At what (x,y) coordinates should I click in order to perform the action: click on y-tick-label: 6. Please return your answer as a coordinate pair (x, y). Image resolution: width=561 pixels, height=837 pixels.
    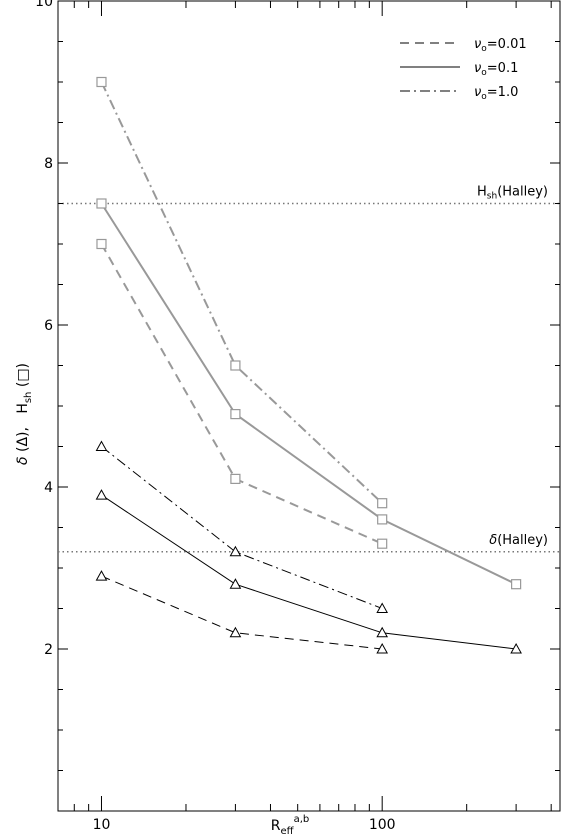
    Looking at the image, I should click on (48, 326).